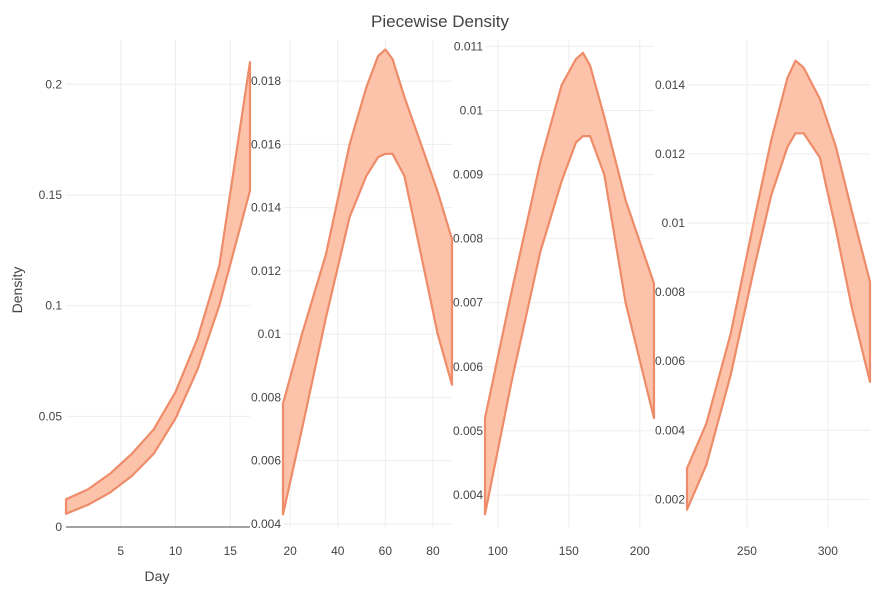 The image size is (889, 596). What do you see at coordinates (266, 524) in the screenshot?
I see `panel-2-y-tick-label: 0.004` at bounding box center [266, 524].